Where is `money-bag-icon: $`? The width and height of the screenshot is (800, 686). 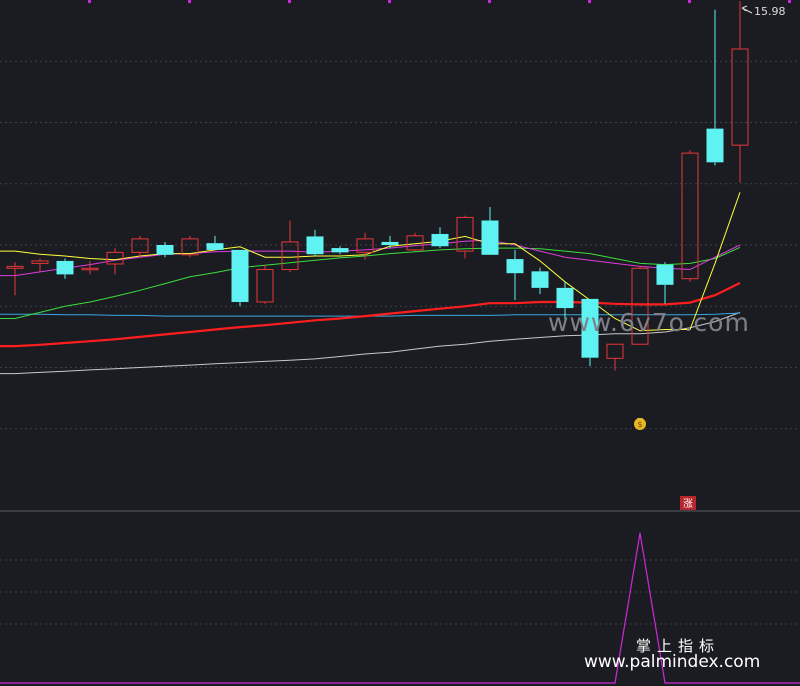
money-bag-icon: $ is located at coordinates (640, 424).